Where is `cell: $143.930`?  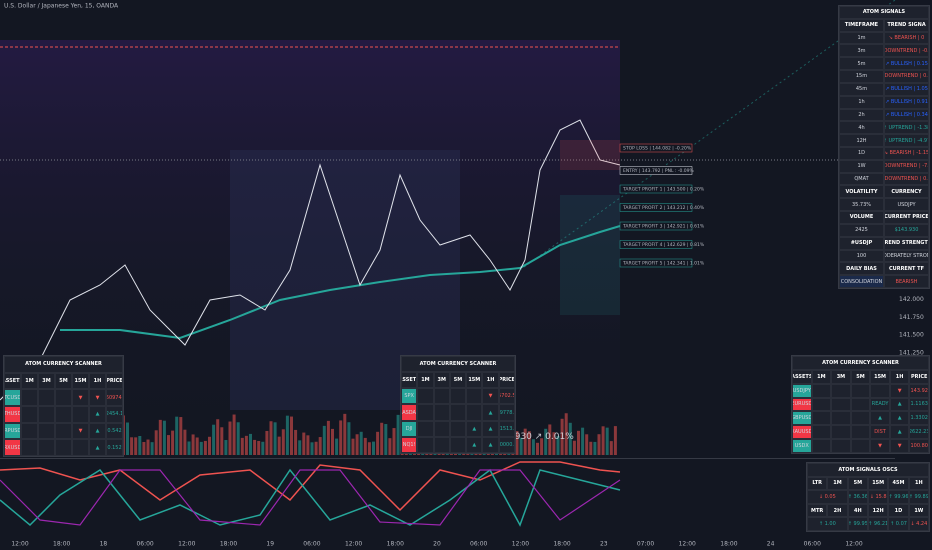 cell: $143.930 is located at coordinates (906, 230).